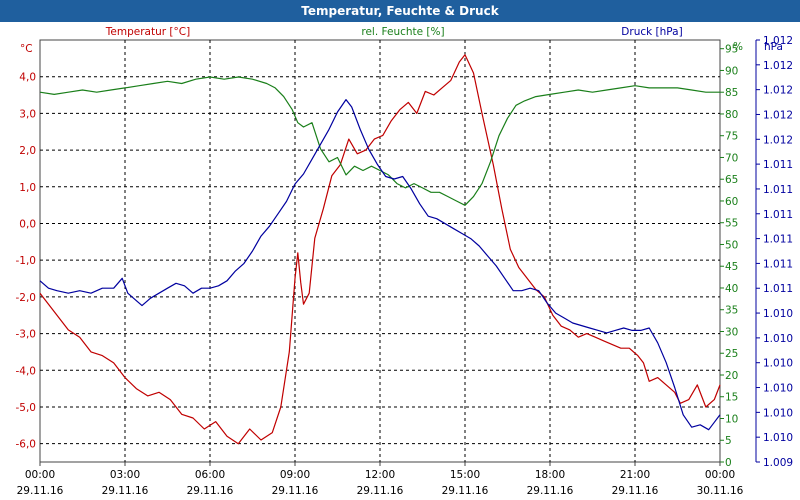 This screenshot has height=500, width=800. What do you see at coordinates (400, 11) in the screenshot?
I see `chart-title: Temperatur, Feuchte & Druck` at bounding box center [400, 11].